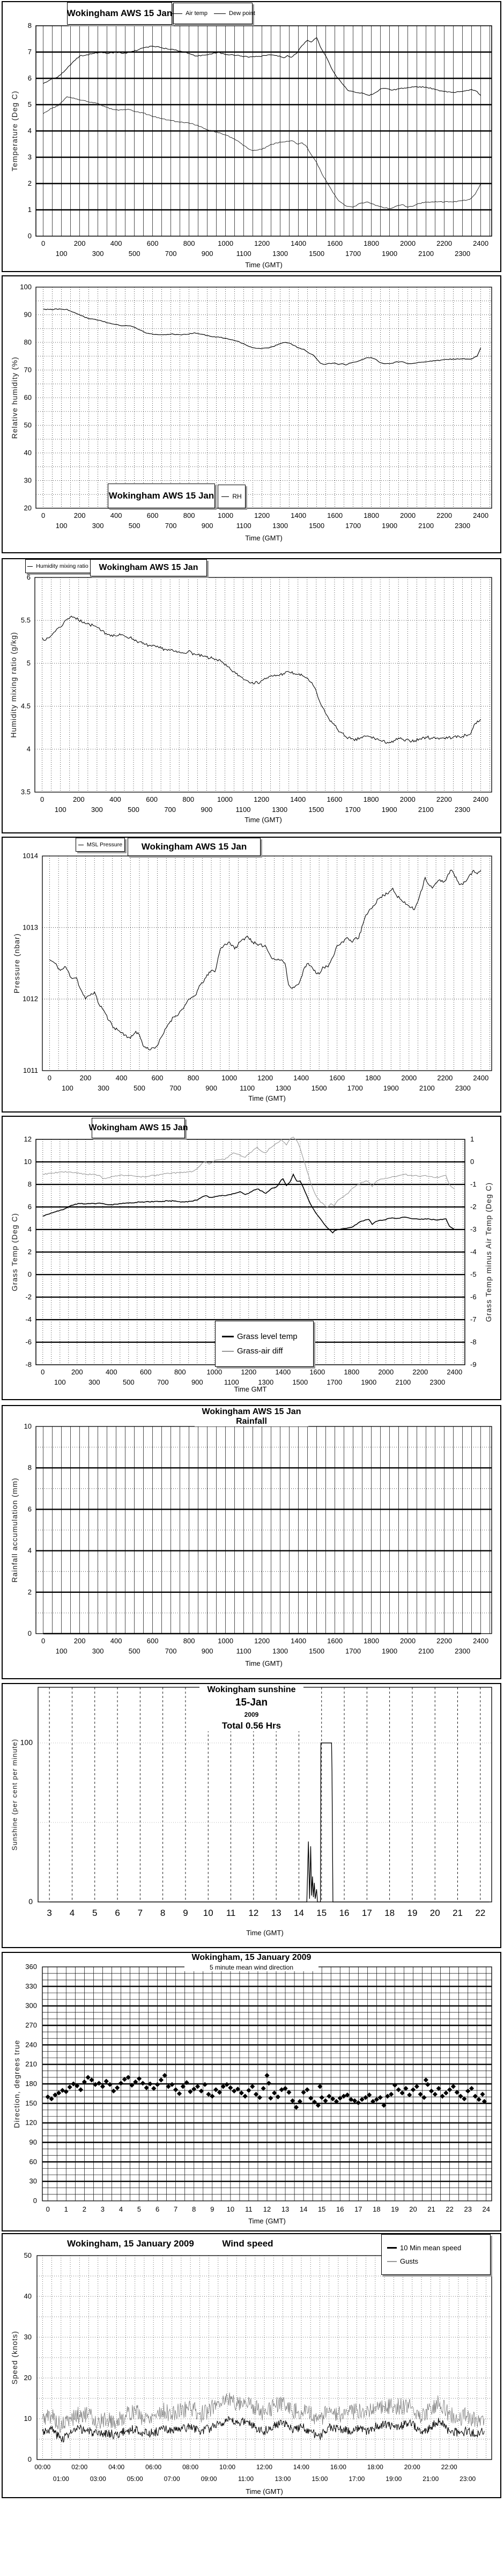 Image resolution: width=504 pixels, height=2576 pixels. Describe the element at coordinates (480, 799) in the screenshot. I see `svg-text: 2400` at that location.